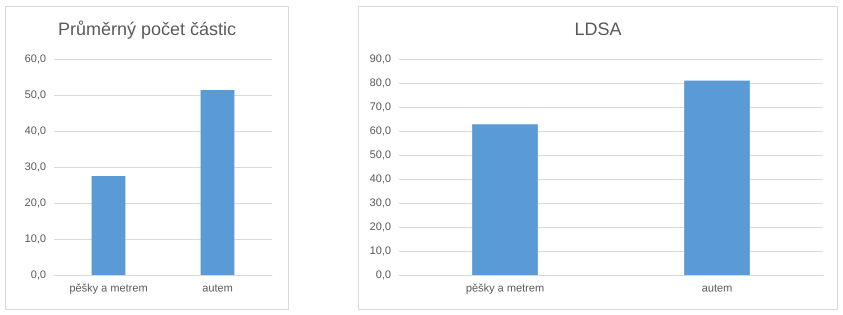 This screenshot has width=843, height=315. I want to click on y-tick-label: 80,0, so click(380, 83).